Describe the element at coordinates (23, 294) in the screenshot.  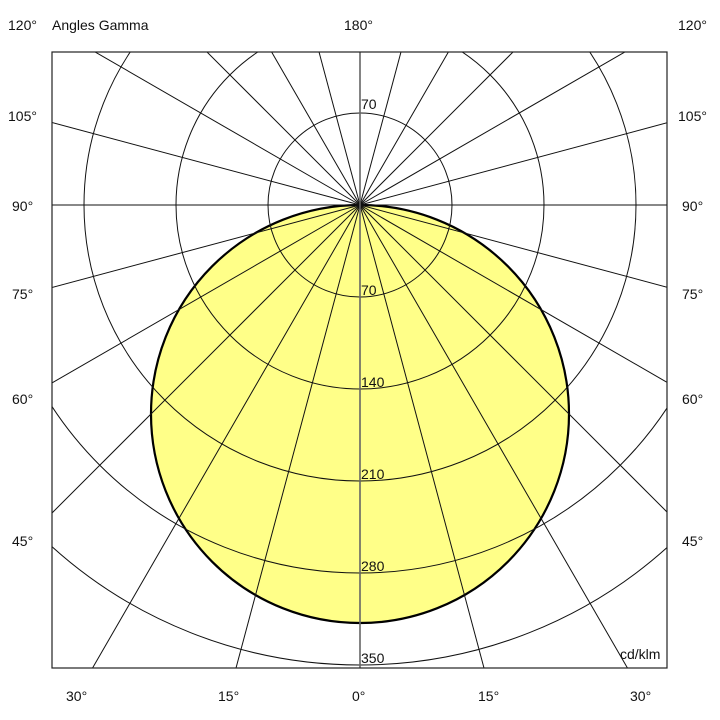
I see `left-angle-label: 75°` at that location.